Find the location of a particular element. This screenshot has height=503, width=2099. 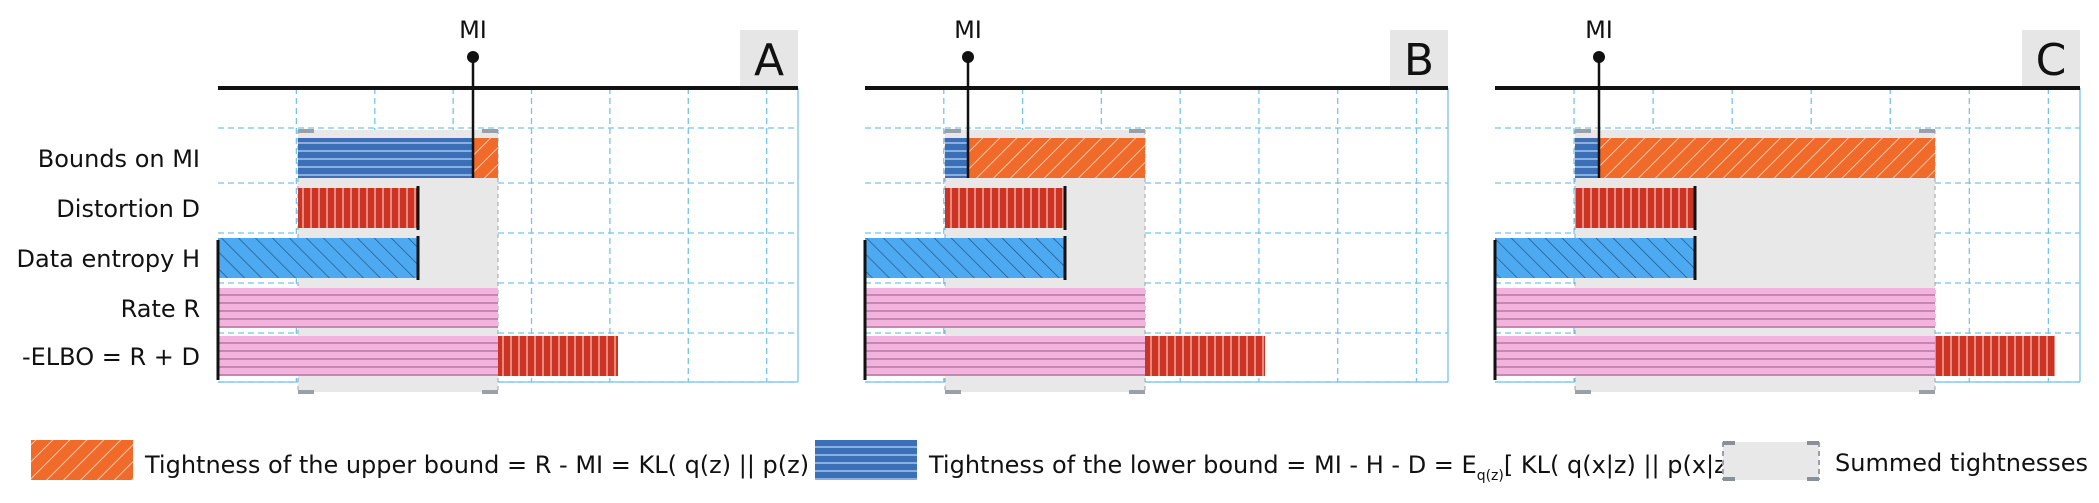

panel-letter: A is located at coordinates (769, 60).